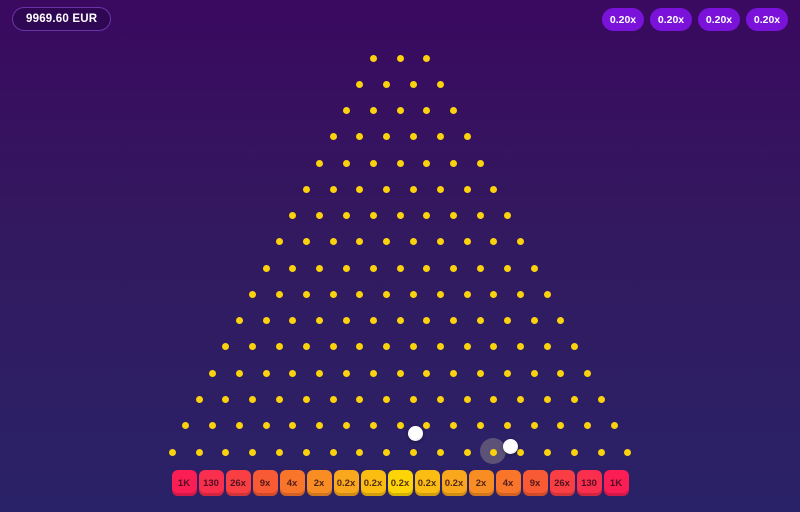 Image resolution: width=800 pixels, height=512 pixels. What do you see at coordinates (184, 483) in the screenshot?
I see `multiplier-slot: 1K` at bounding box center [184, 483].